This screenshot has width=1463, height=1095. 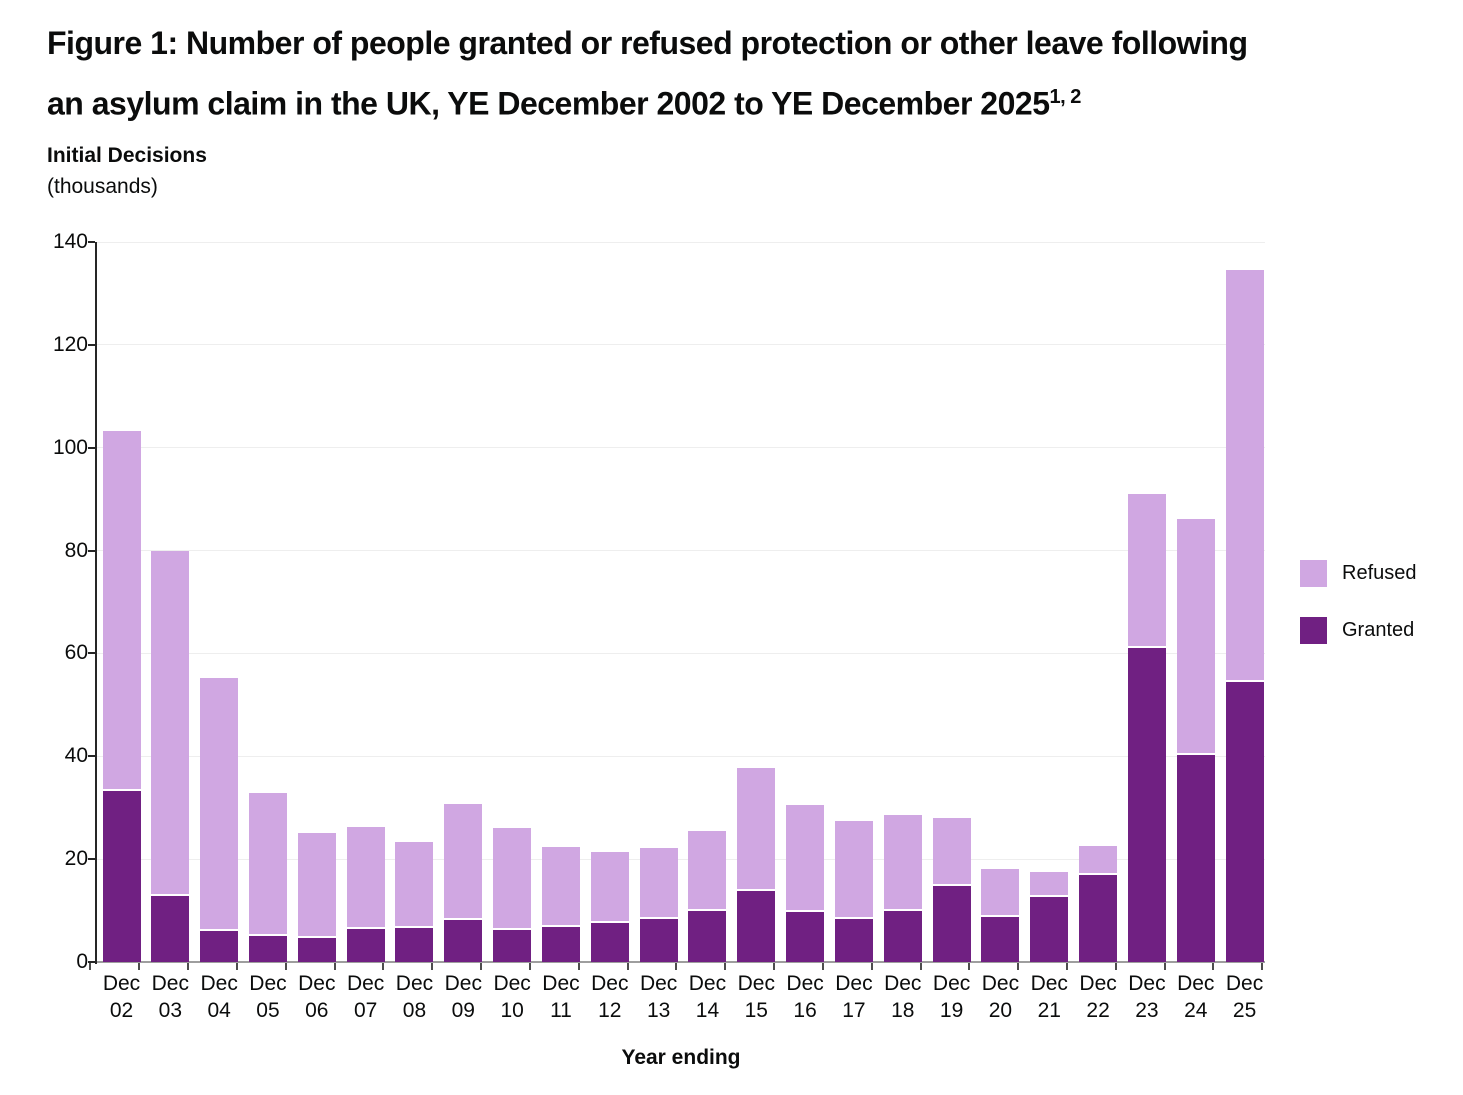 What do you see at coordinates (76, 550) in the screenshot?
I see `y-tick-label-80: 80` at bounding box center [76, 550].